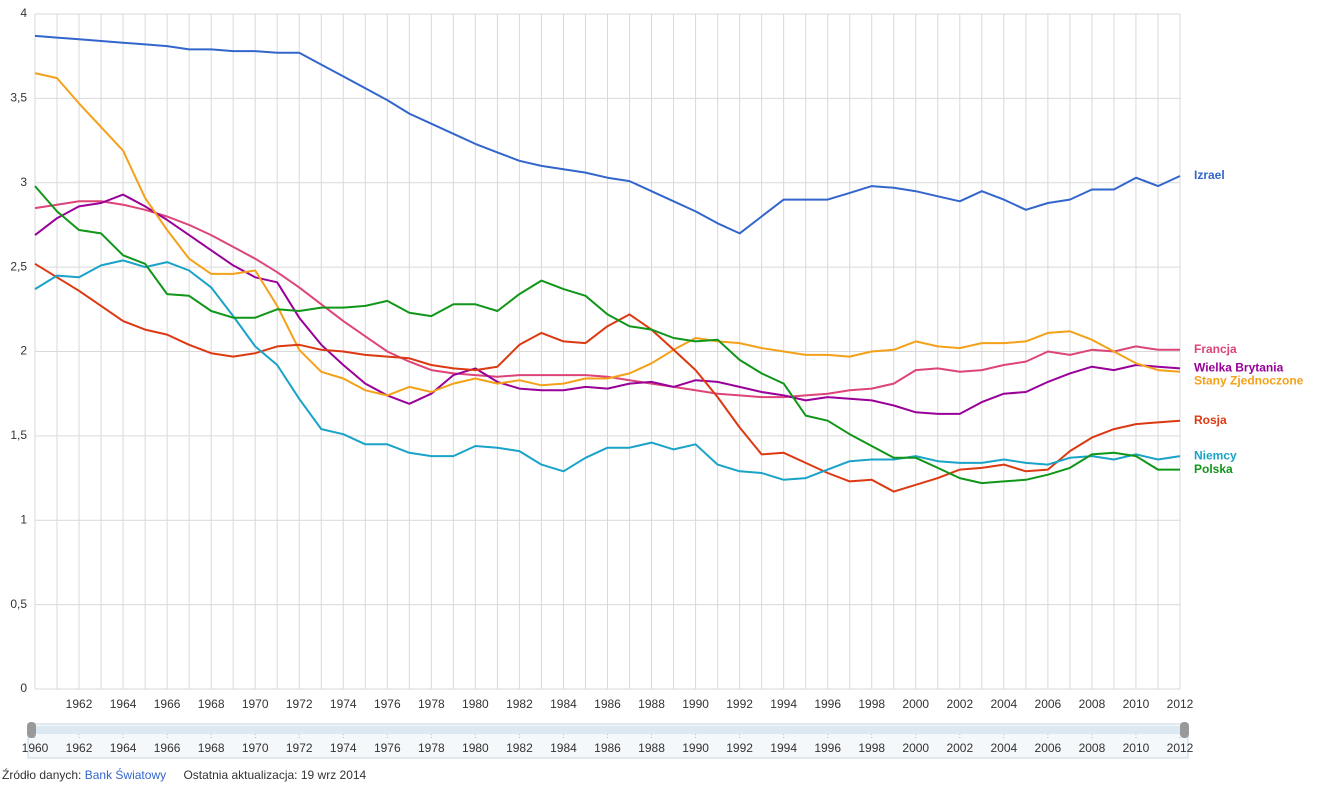 This screenshot has width=1323, height=789. What do you see at coordinates (42, 775) in the screenshot?
I see `source-label: Źródło danych:` at bounding box center [42, 775].